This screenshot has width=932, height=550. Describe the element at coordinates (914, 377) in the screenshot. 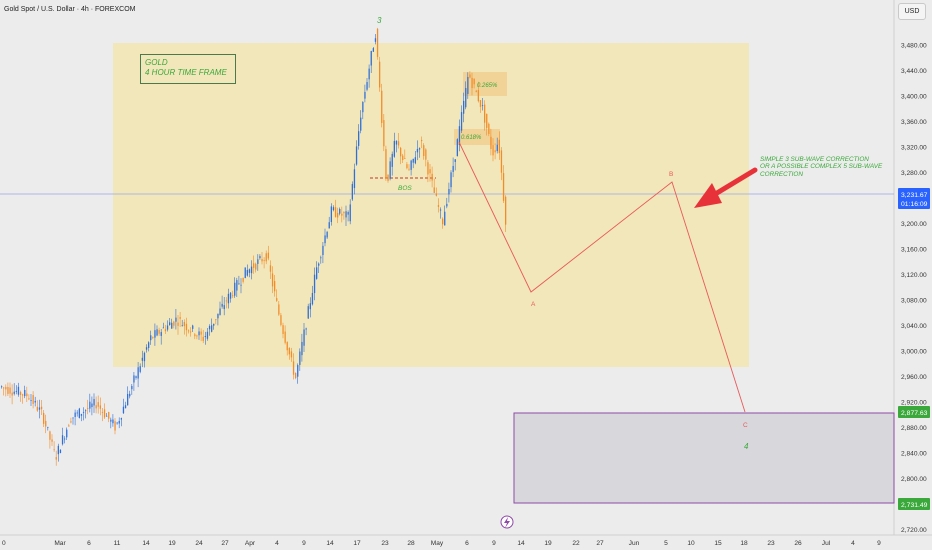

I see `y-tick-label: 2,960.00` at that location.